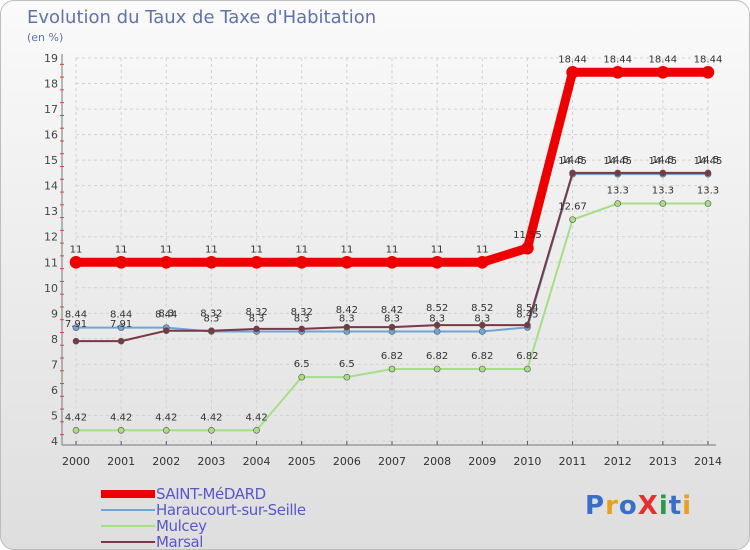 The height and width of the screenshot is (550, 750). Describe the element at coordinates (54, 441) in the screenshot. I see `y-tick-label: 4` at that location.